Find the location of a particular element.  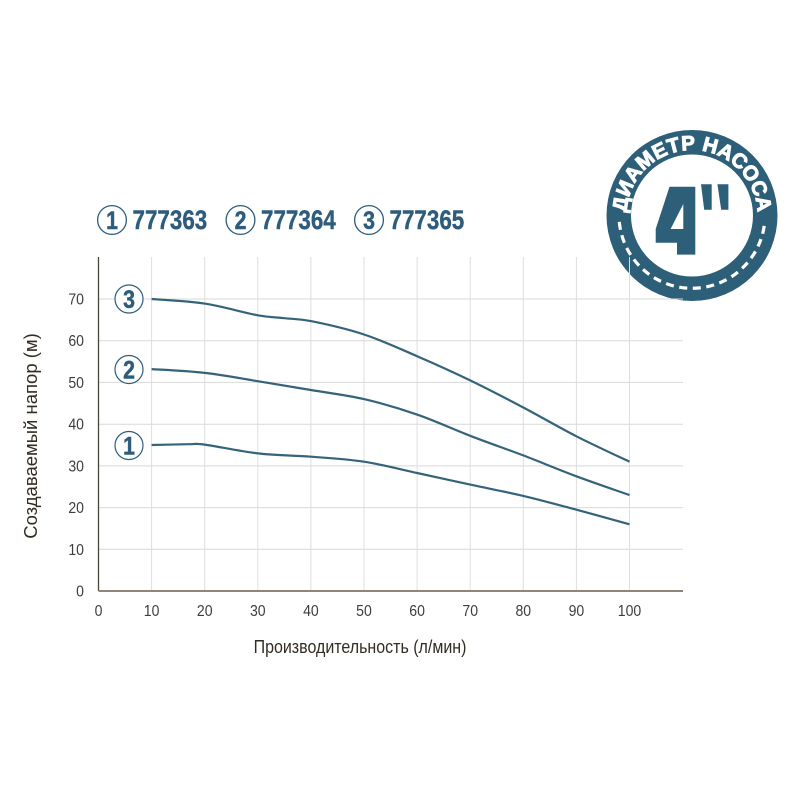

svg-text: 777364 is located at coordinates (298, 220).